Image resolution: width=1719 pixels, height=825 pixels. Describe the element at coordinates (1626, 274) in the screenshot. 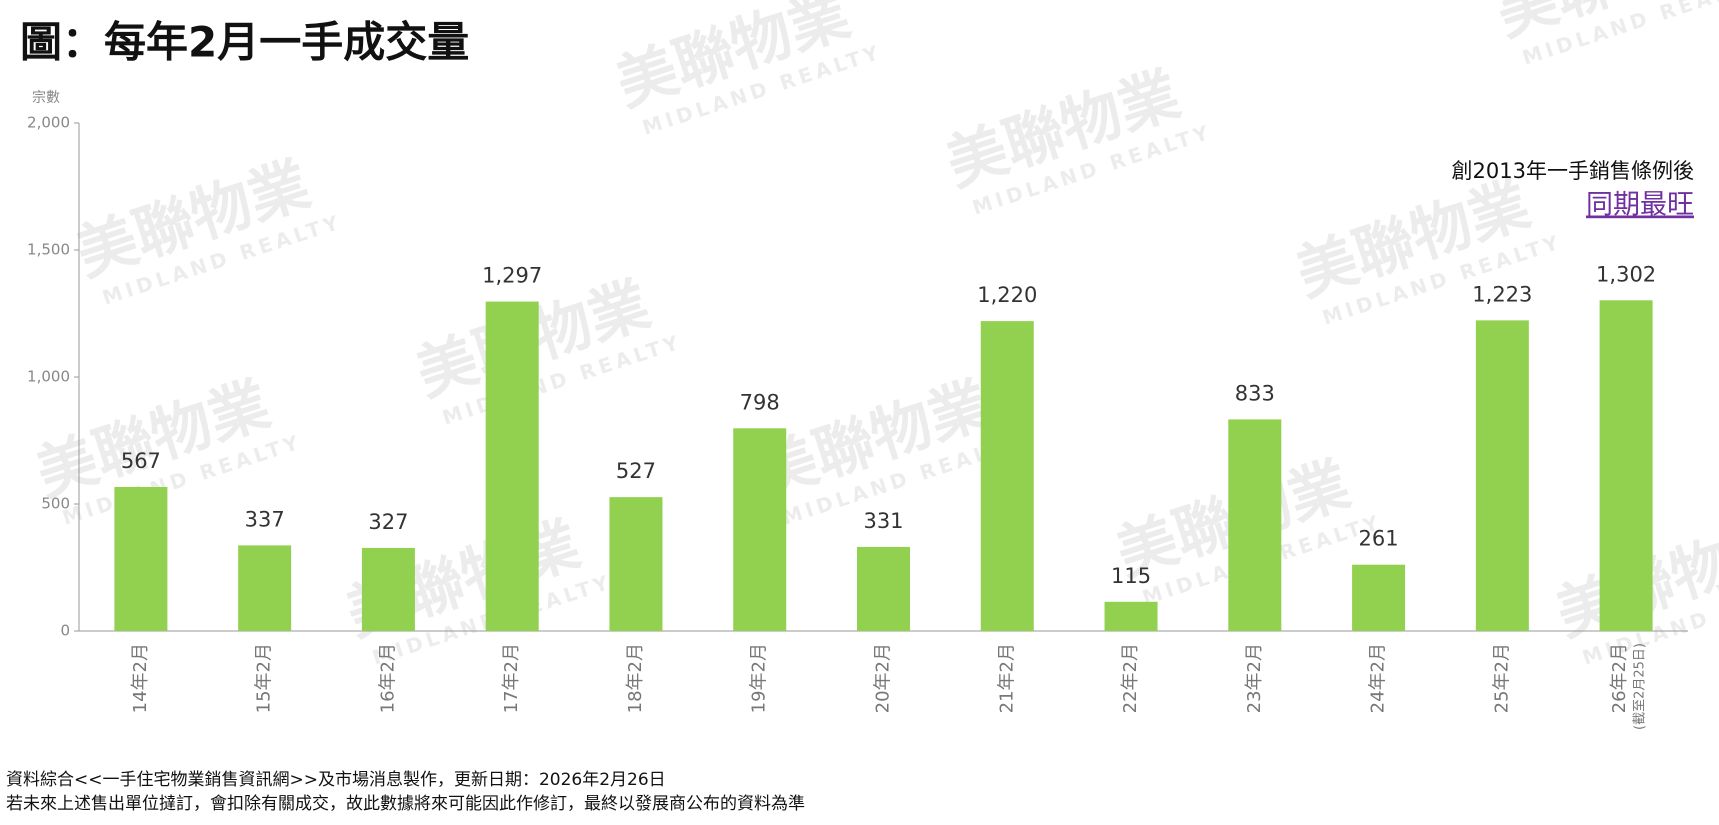

I see `value-label: 1,302` at that location.